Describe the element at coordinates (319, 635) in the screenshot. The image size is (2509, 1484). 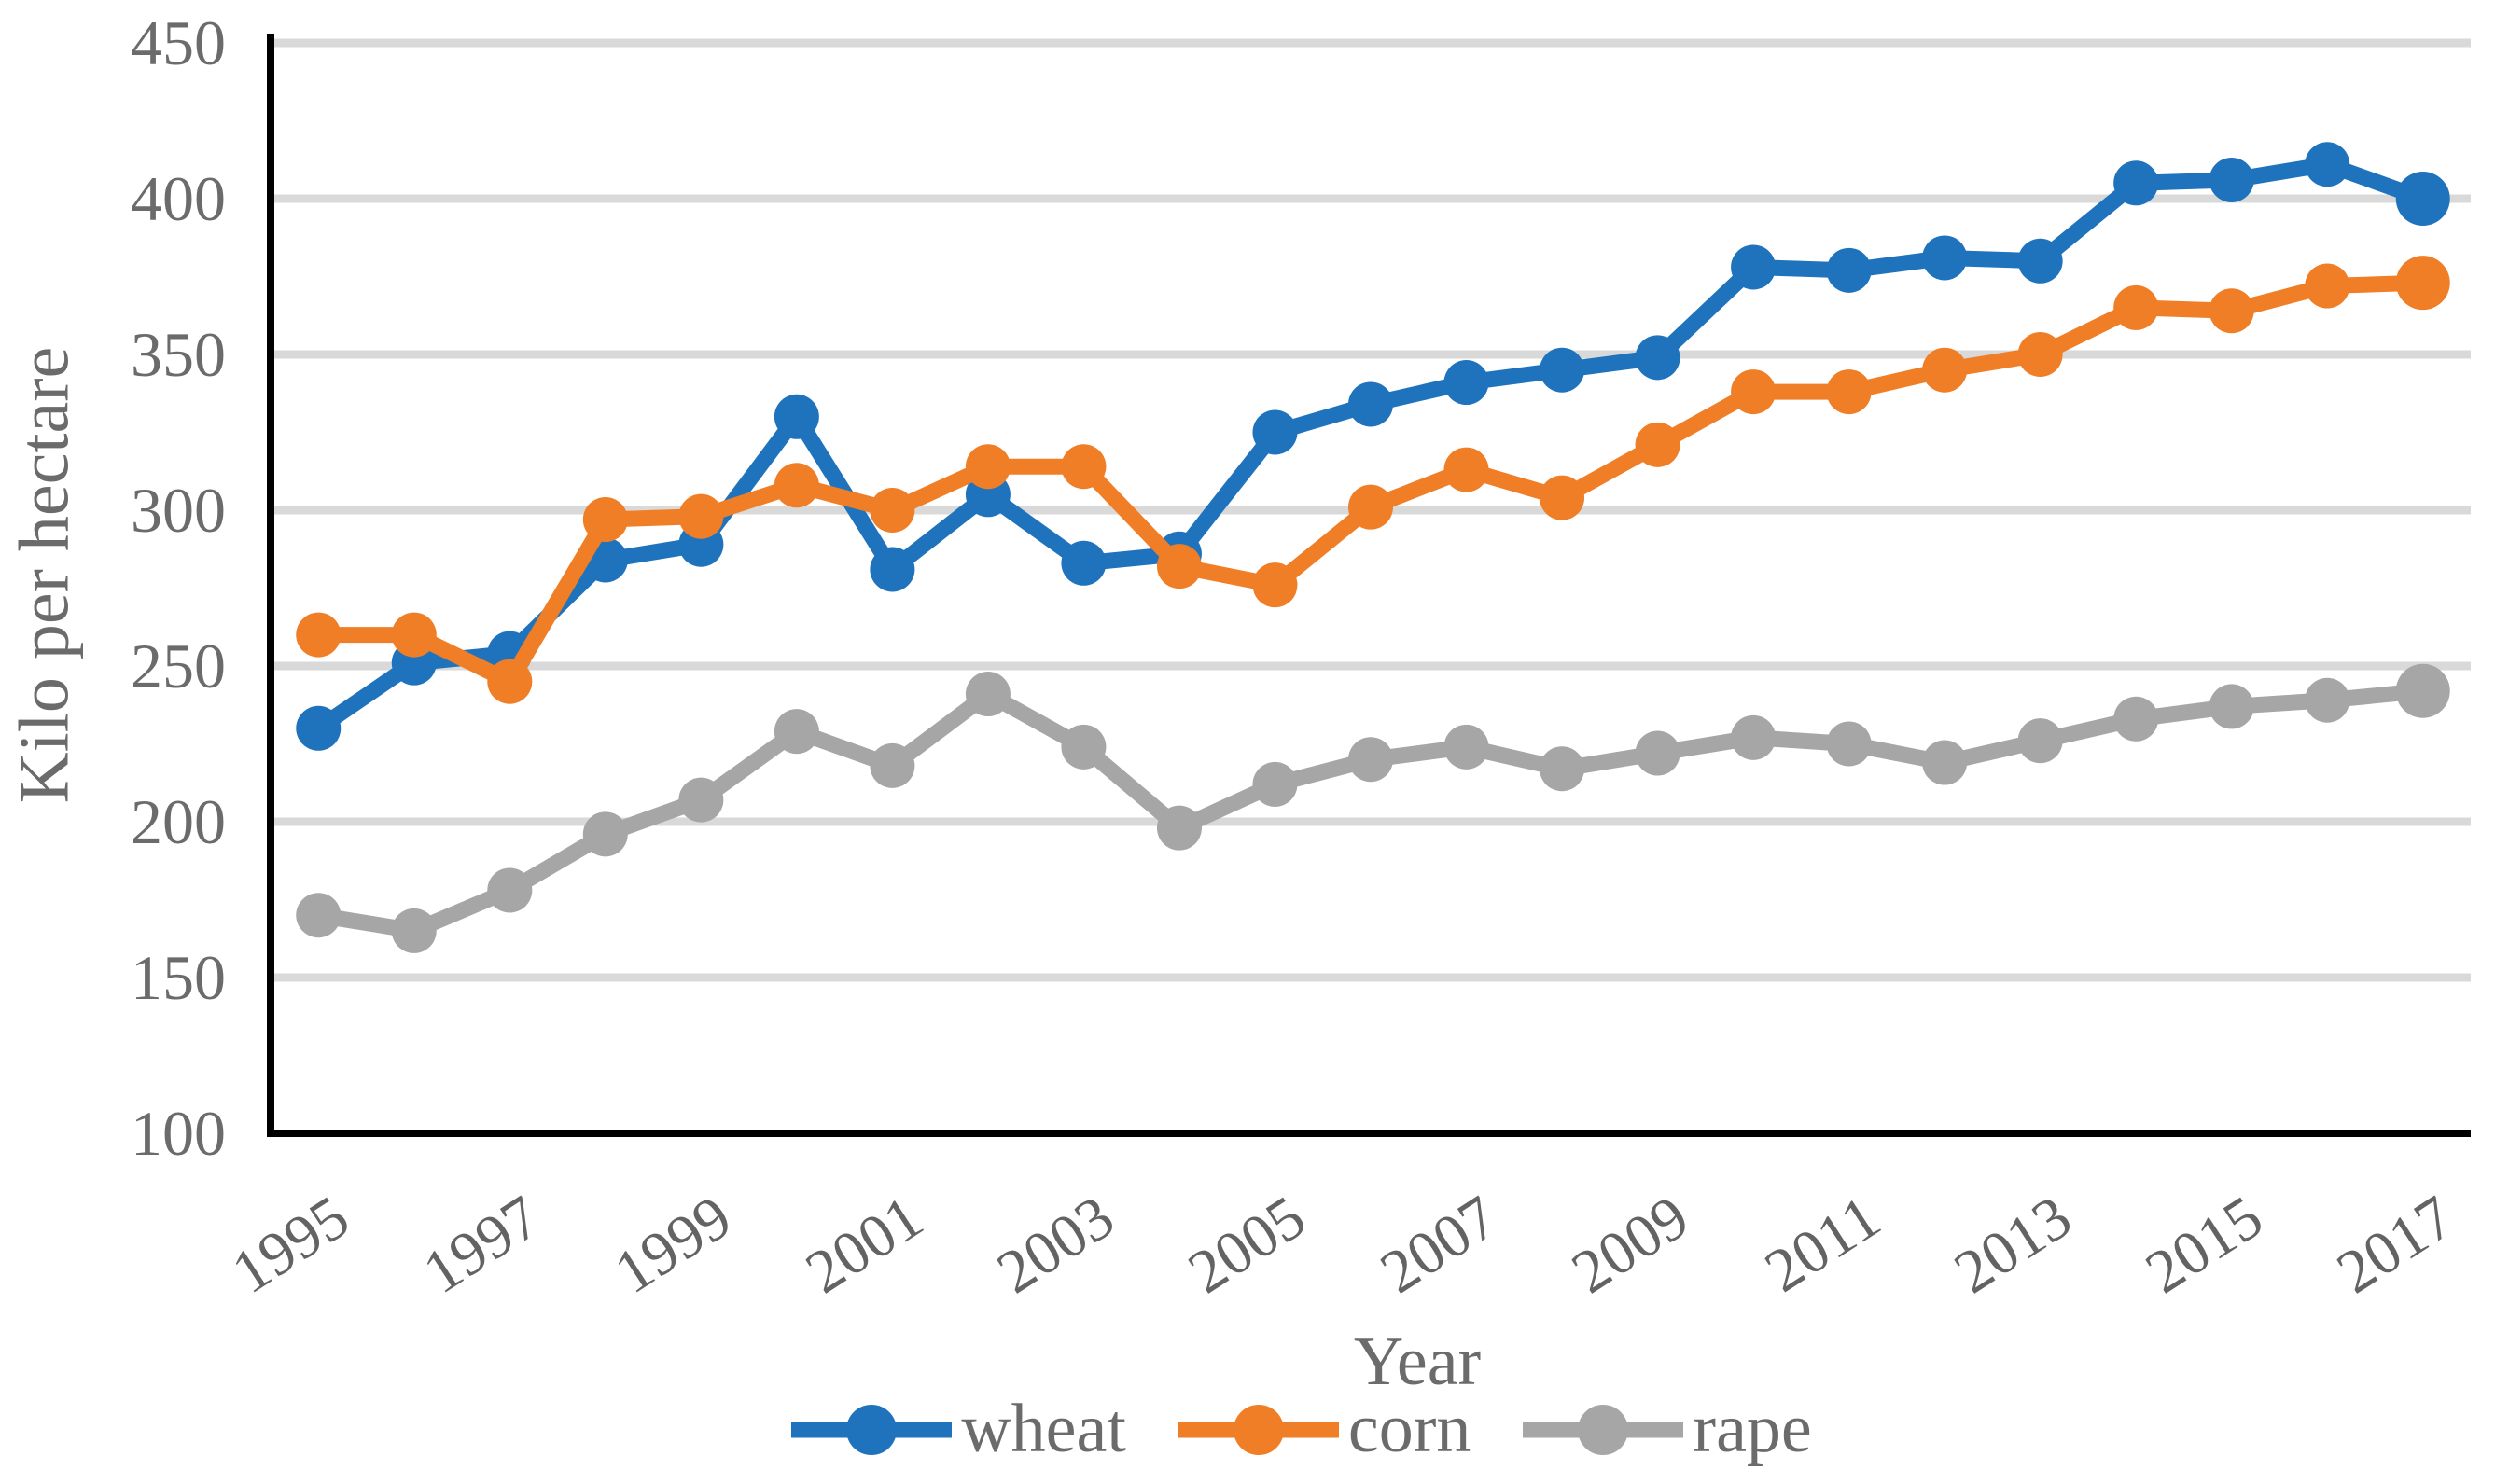
I see `data-point-corn-1995` at that location.